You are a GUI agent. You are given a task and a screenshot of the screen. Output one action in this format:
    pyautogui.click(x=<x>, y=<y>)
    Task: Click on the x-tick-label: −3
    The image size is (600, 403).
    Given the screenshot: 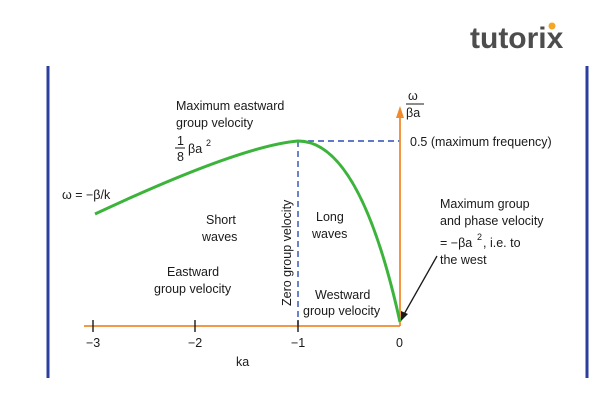 What is the action you would take?
    pyautogui.click(x=93, y=343)
    